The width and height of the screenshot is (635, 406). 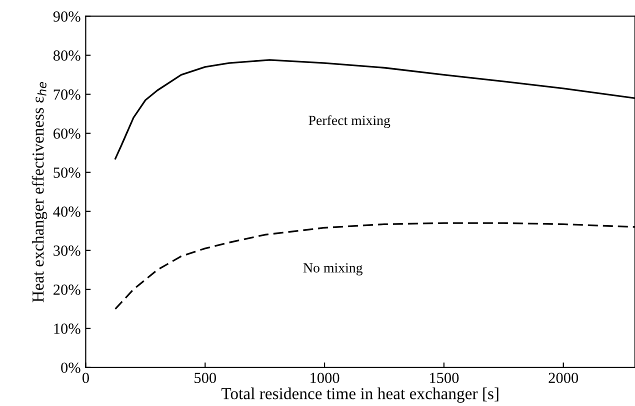 What do you see at coordinates (67, 94) in the screenshot?
I see `y-tick-label: 70%` at bounding box center [67, 94].